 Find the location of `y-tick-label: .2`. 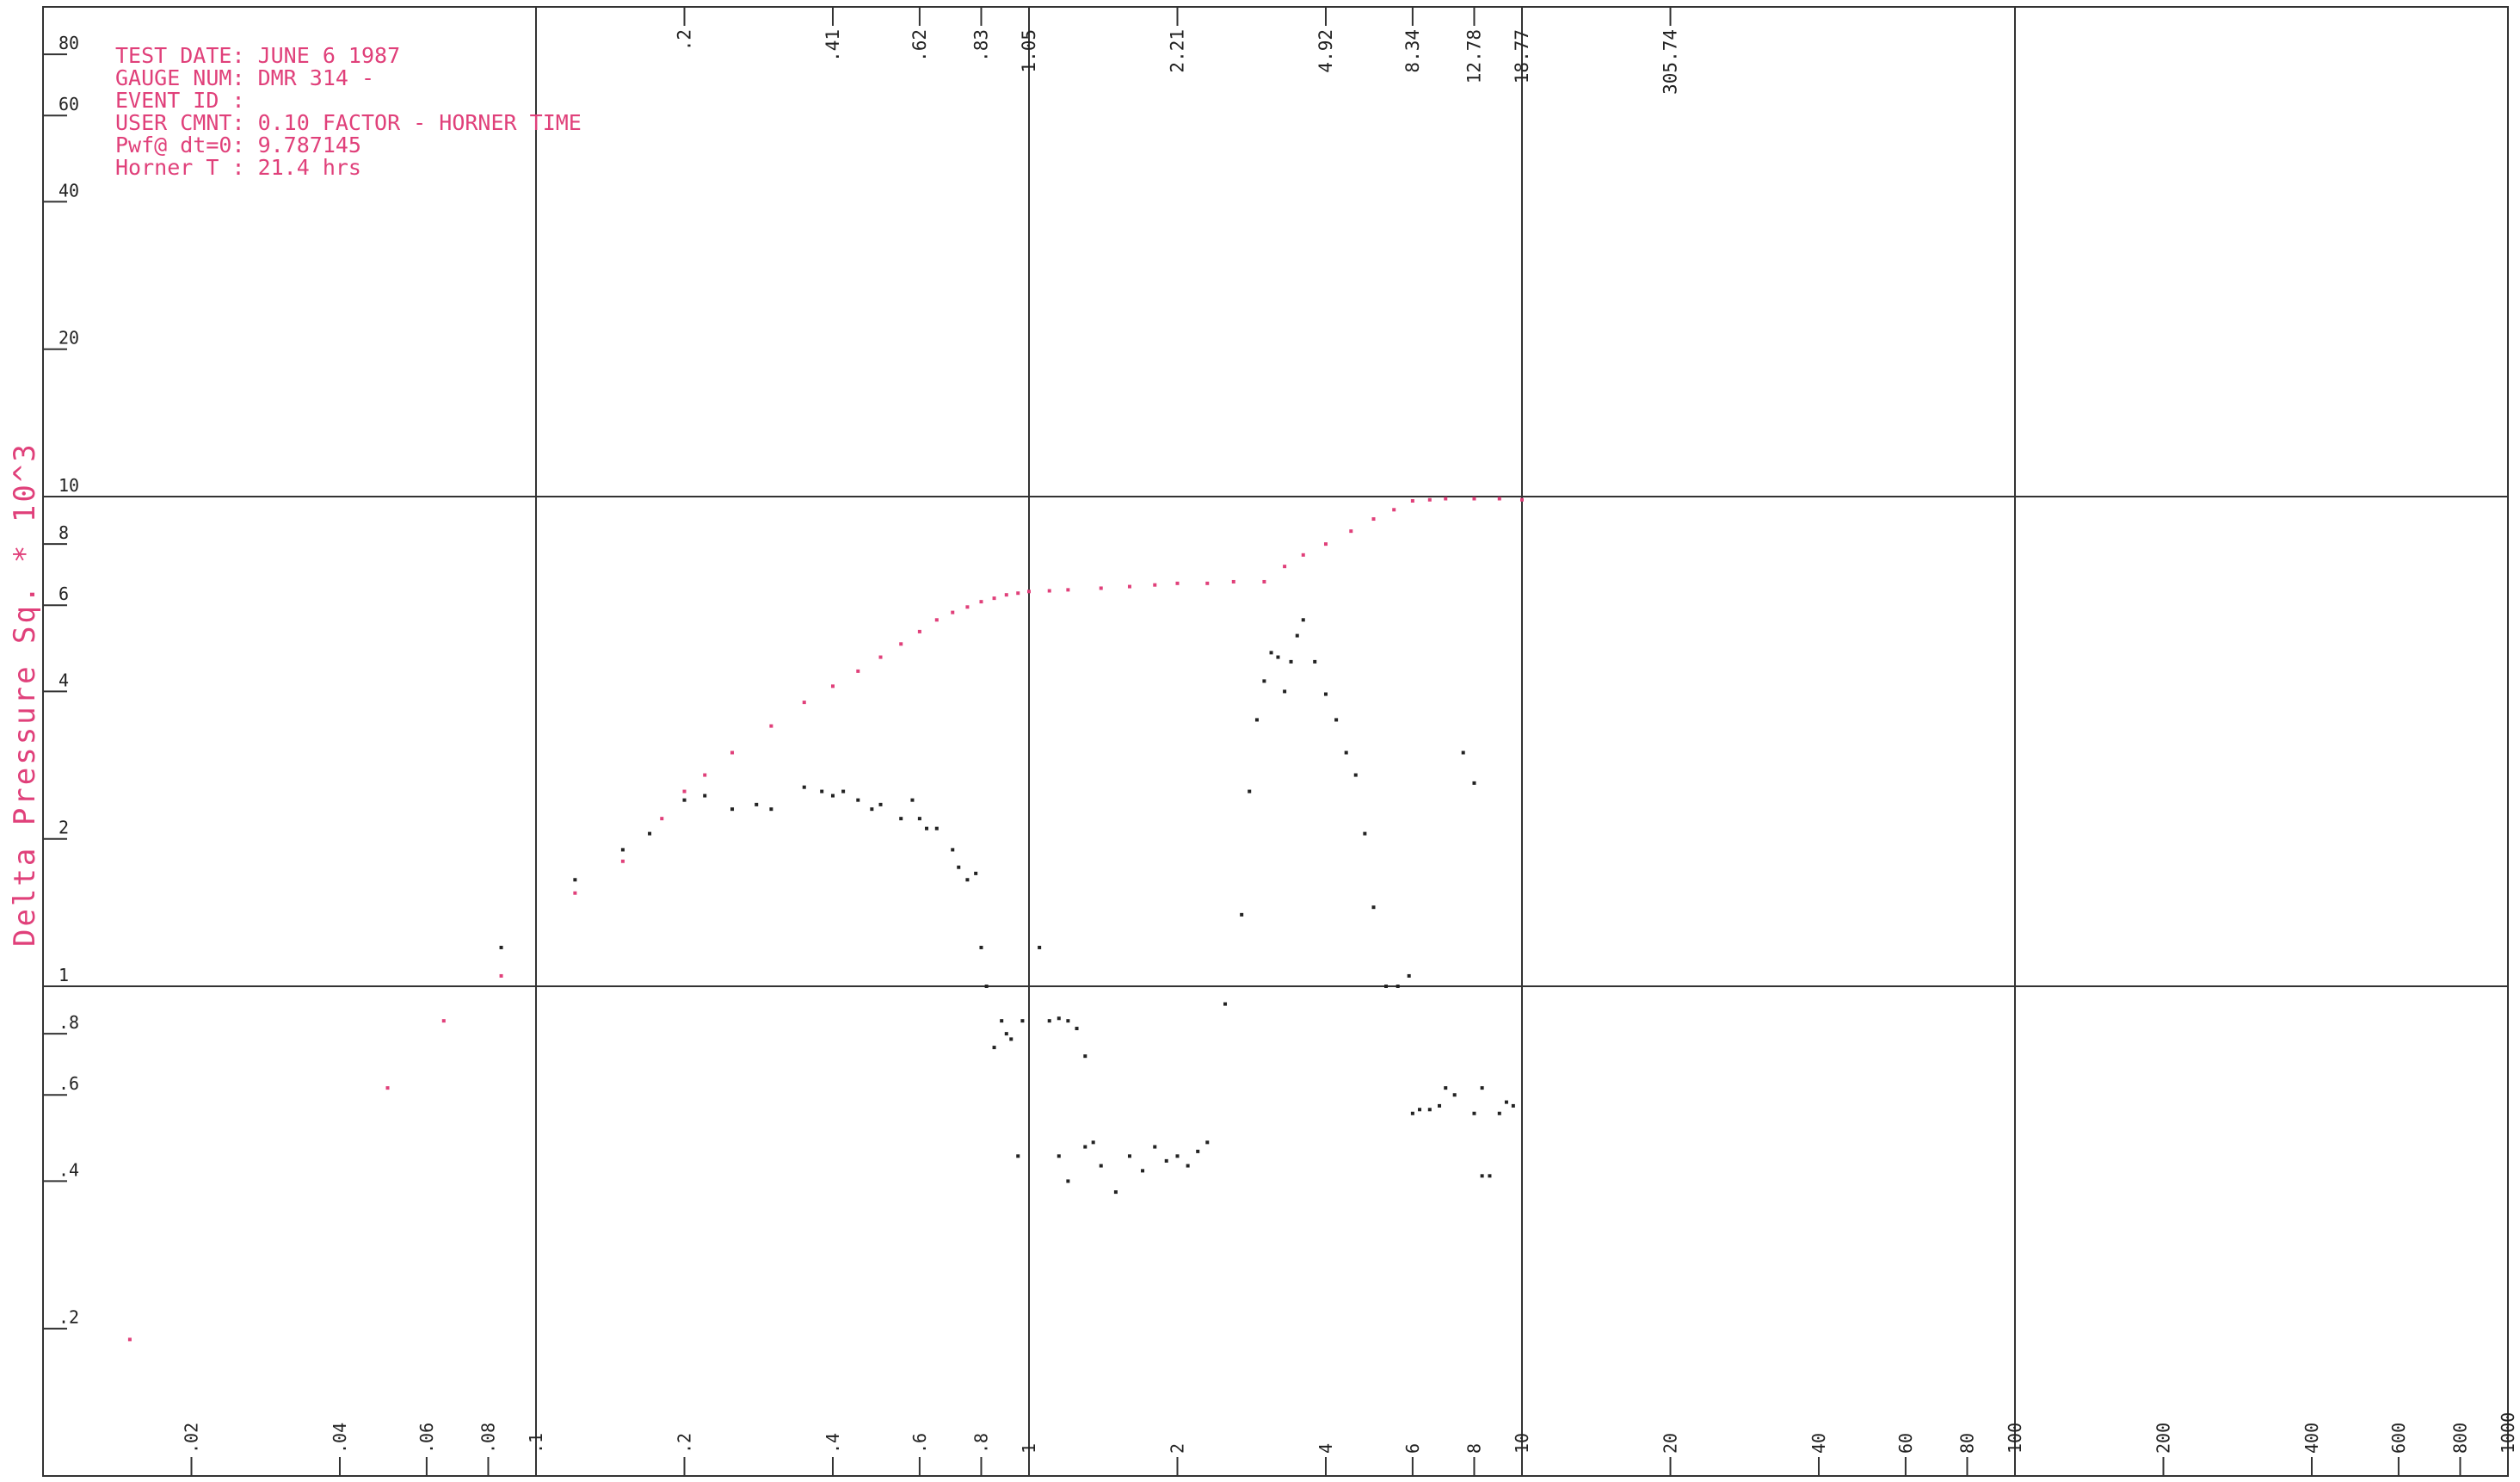

y-tick-label: .2 is located at coordinates (69, 1317).